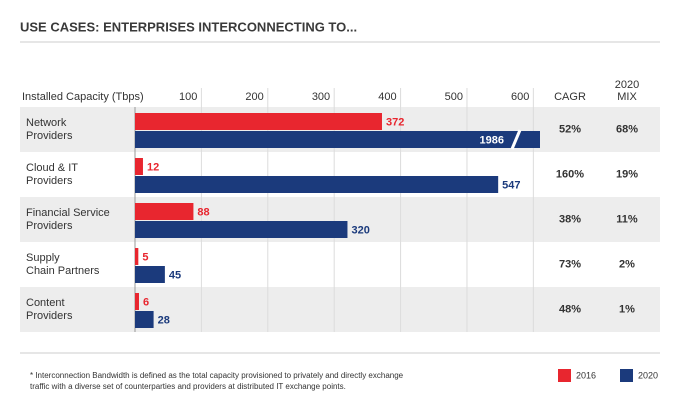 Image resolution: width=675 pixels, height=403 pixels. What do you see at coordinates (203, 212) in the screenshot?
I see `value-label: 88` at bounding box center [203, 212].